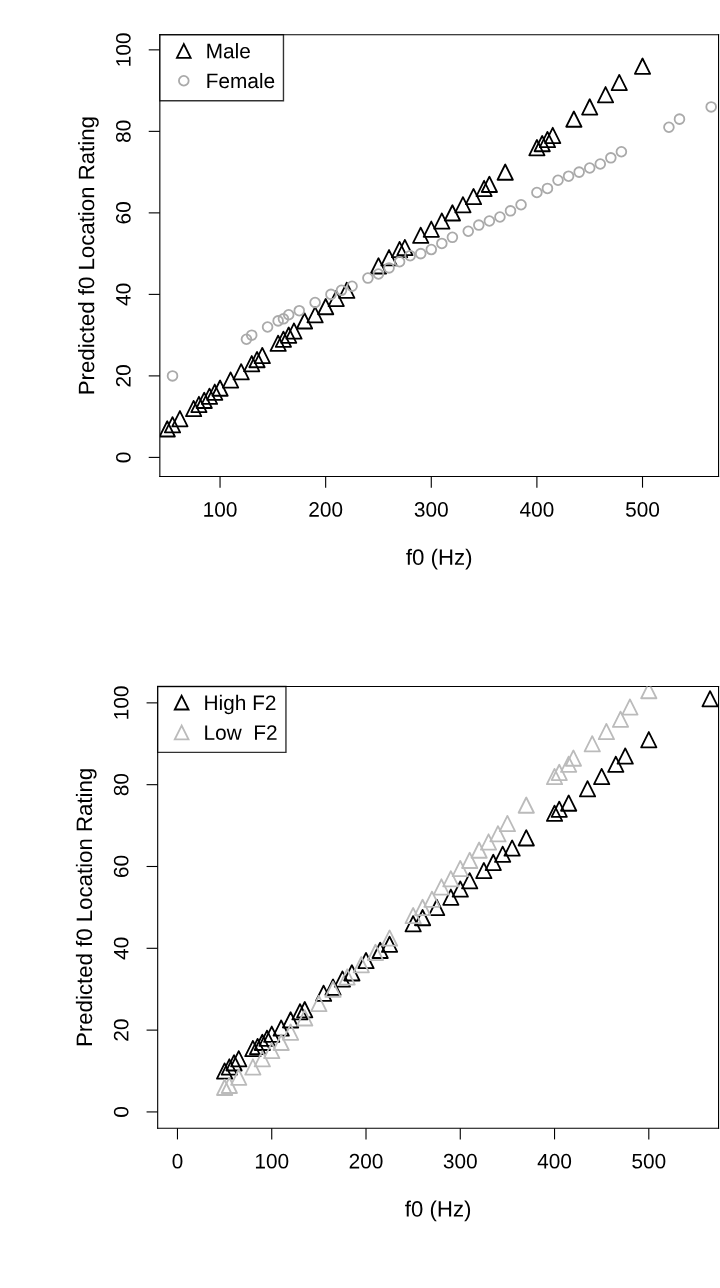 This screenshot has height=1288, width=720. Describe the element at coordinates (240, 704) in the screenshot. I see `legend-label: High F2` at that location.